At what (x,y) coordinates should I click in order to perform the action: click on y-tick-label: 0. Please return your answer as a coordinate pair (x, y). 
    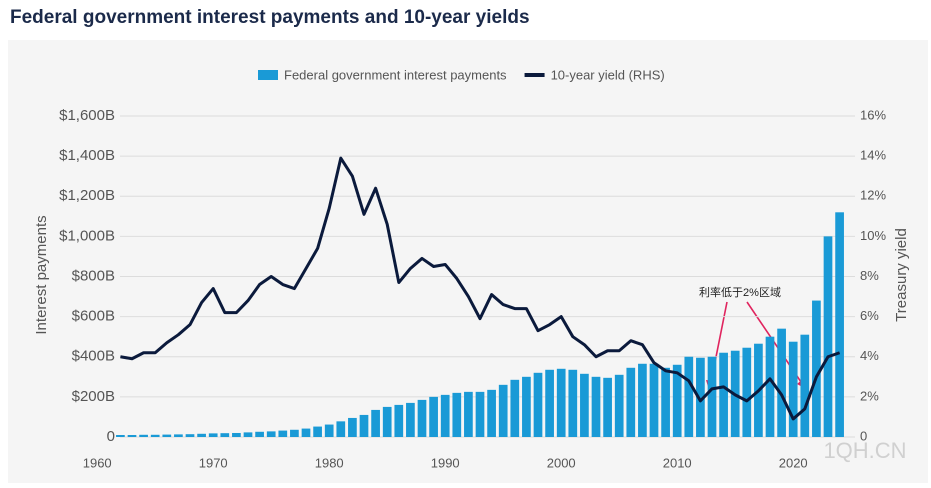
    Looking at the image, I should click on (111, 436).